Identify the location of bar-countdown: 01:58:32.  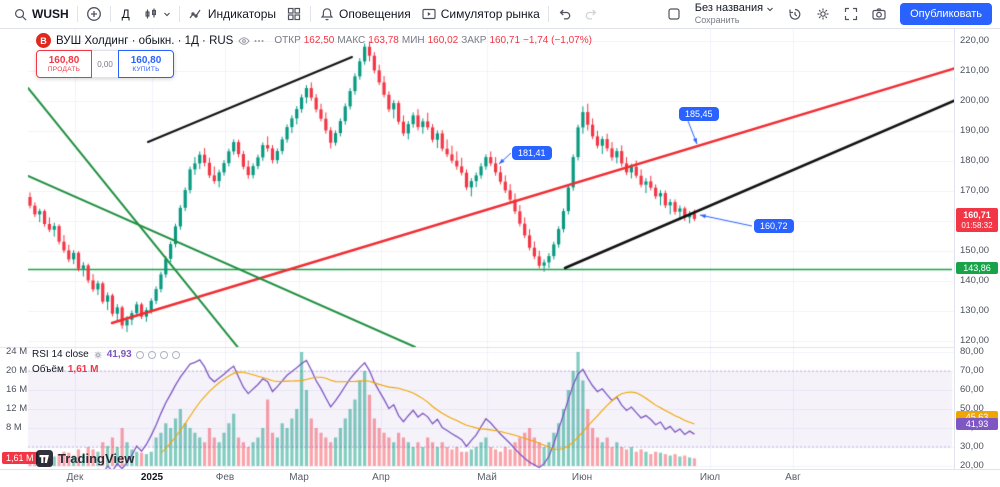
(977, 225).